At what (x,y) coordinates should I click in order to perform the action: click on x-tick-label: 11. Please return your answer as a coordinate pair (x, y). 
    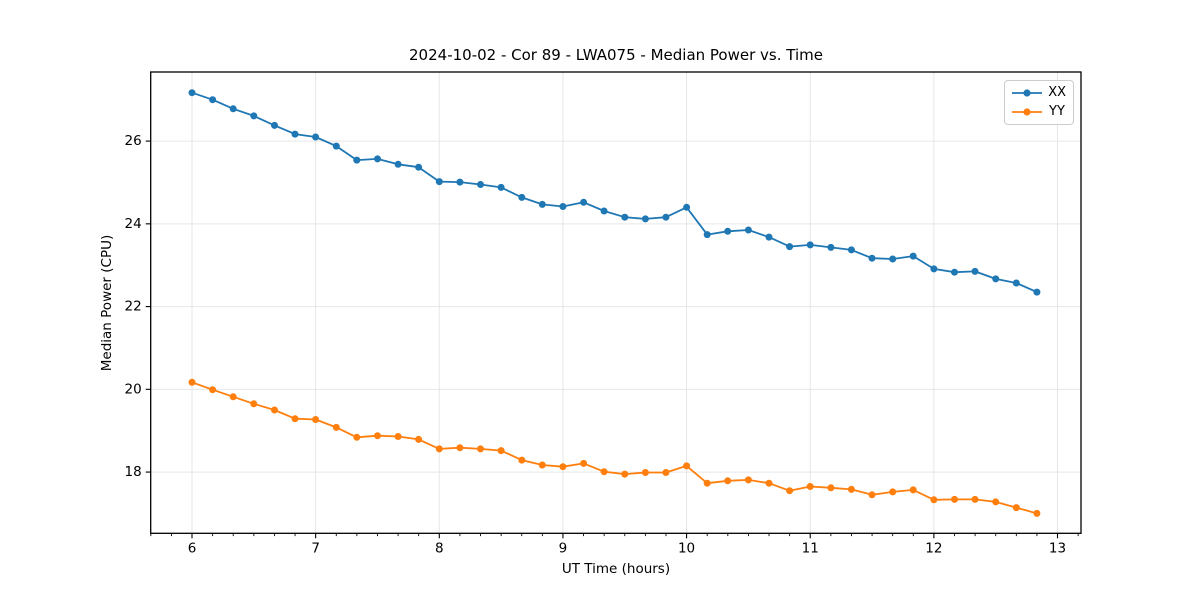
    Looking at the image, I should click on (810, 548).